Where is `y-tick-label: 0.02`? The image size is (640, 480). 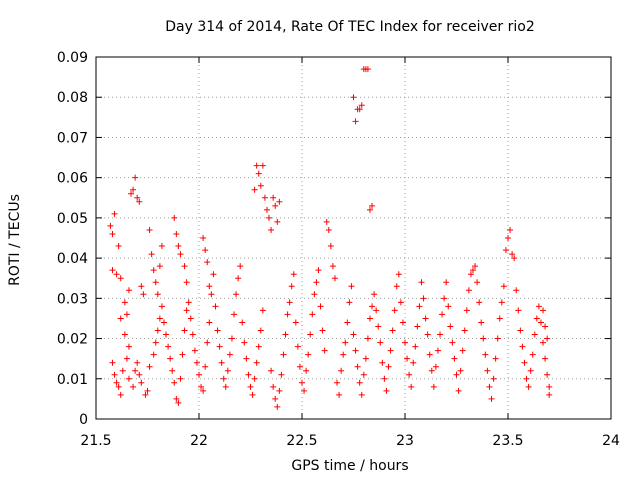 y-tick-label: 0.02 is located at coordinates (72, 340).